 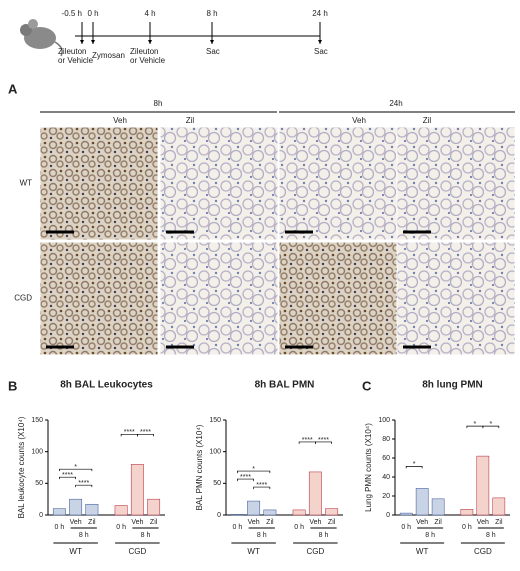 What do you see at coordinates (92, 13) in the screenshot?
I see `time-label: 0 h` at bounding box center [92, 13].